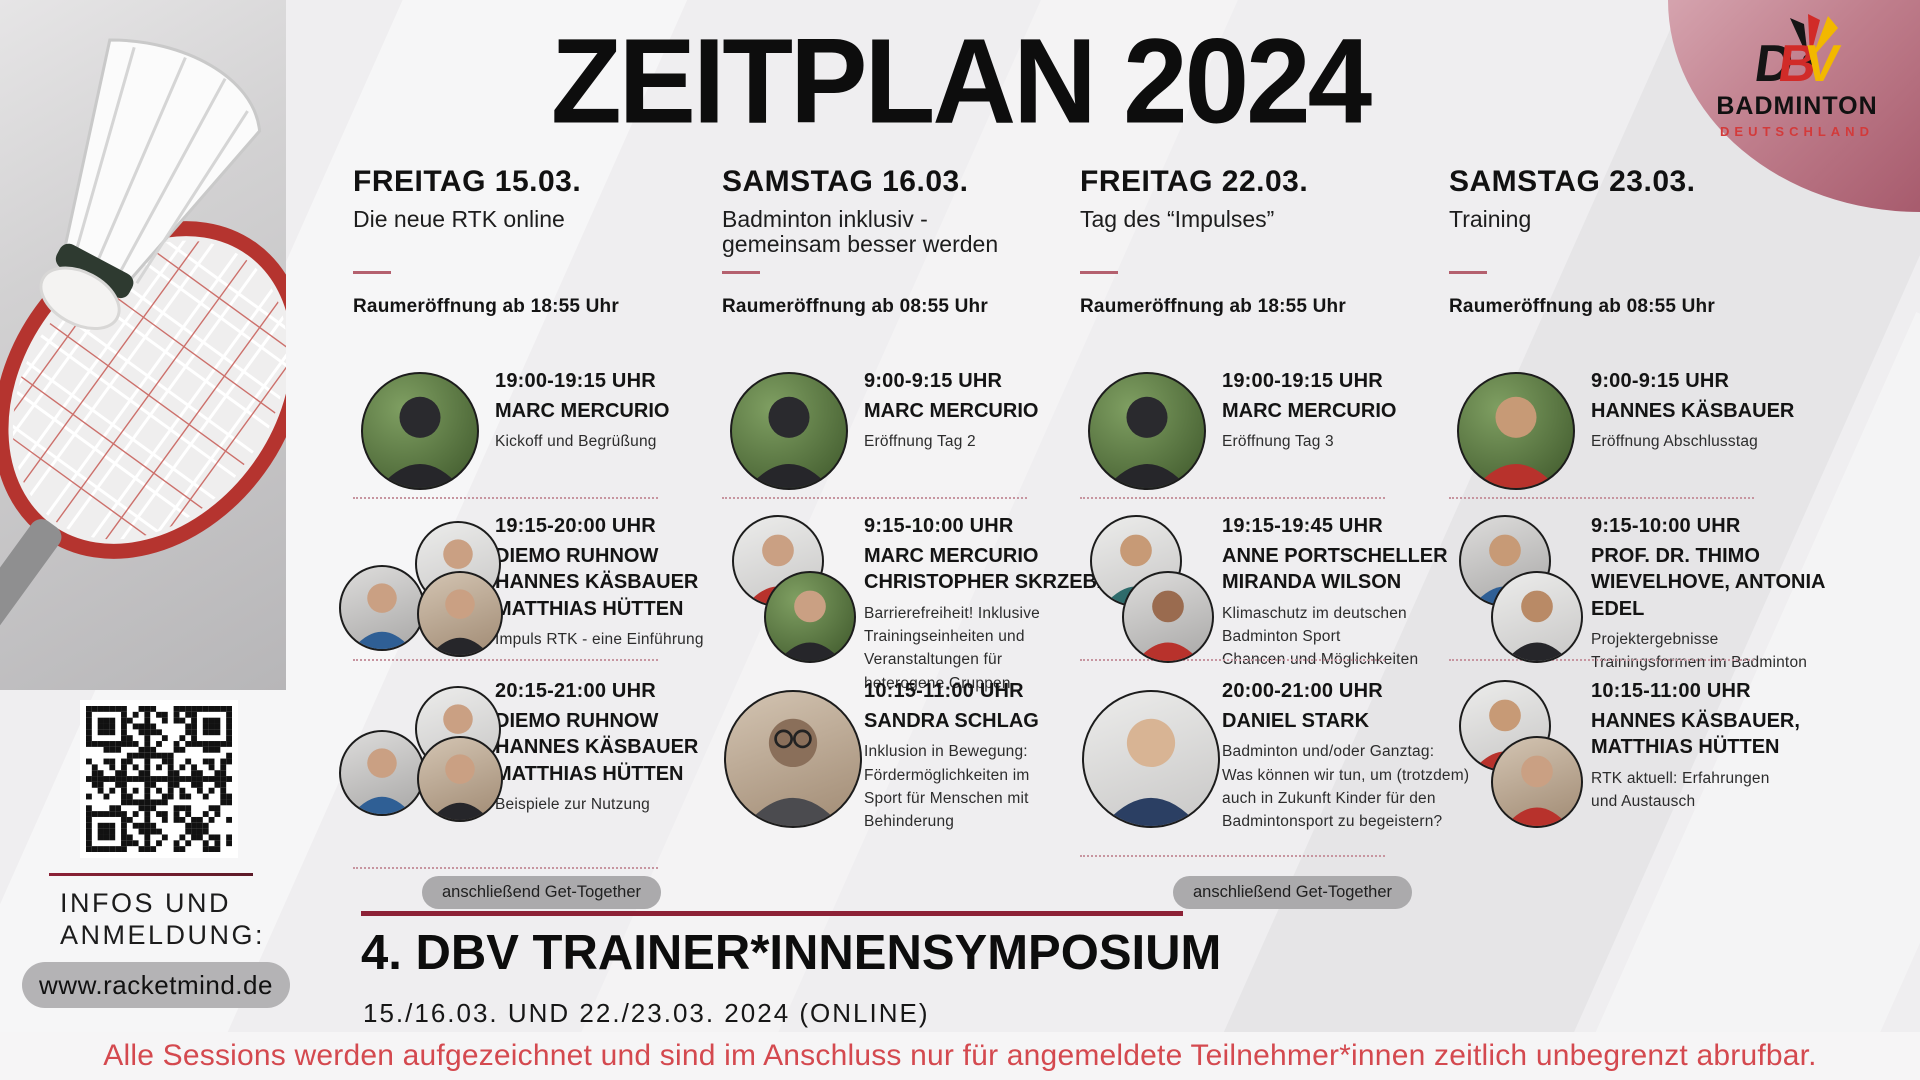 This screenshot has height=1080, width=1920. What do you see at coordinates (1693, 411) in the screenshot?
I see `session-speakers: HANNES KÄSBAUER` at bounding box center [1693, 411].